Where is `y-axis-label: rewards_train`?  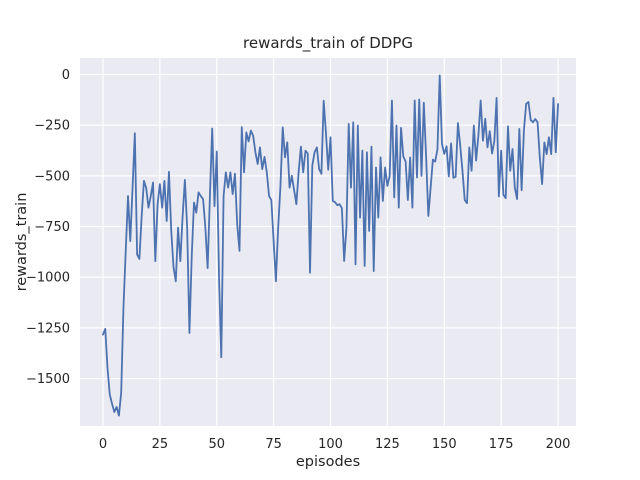 y-axis-label: rewards_train is located at coordinates (22, 242).